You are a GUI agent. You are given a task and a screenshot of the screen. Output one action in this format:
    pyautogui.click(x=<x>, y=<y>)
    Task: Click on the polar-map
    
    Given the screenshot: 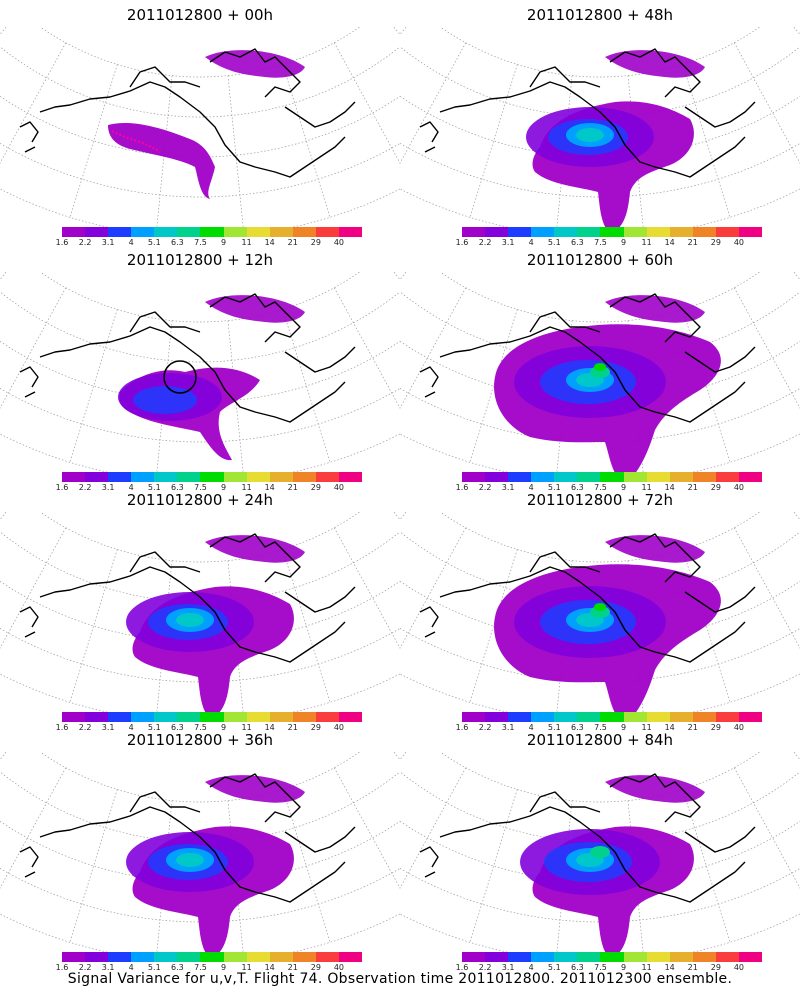 What is the action you would take?
    pyautogui.click(x=200, y=852)
    